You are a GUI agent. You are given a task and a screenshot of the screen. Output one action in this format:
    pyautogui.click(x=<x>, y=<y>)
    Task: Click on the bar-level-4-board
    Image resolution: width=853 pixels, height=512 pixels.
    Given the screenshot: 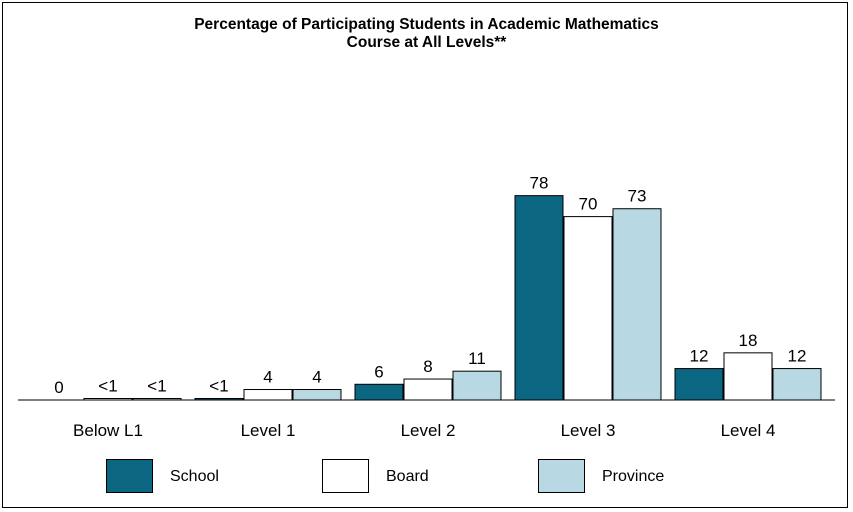 What is the action you would take?
    pyautogui.click(x=748, y=376)
    